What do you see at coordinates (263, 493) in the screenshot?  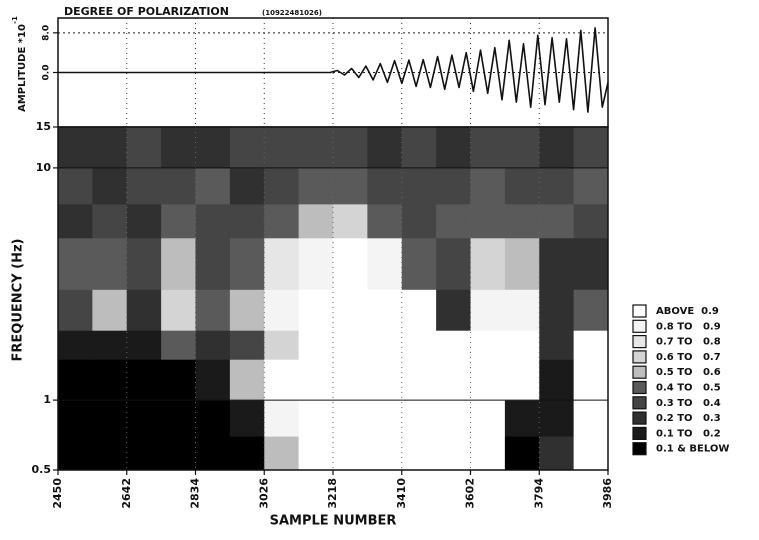 I see `x-tick-label: 3026` at bounding box center [263, 493].